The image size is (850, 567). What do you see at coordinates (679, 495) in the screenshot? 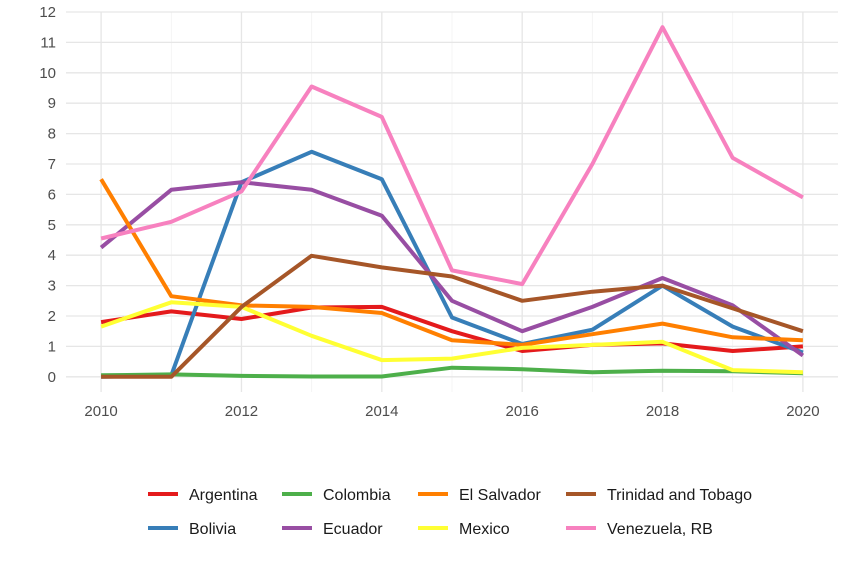
I see `legend-label-trinidad-and-tobago: Trinidad and Tobago` at bounding box center [679, 495].